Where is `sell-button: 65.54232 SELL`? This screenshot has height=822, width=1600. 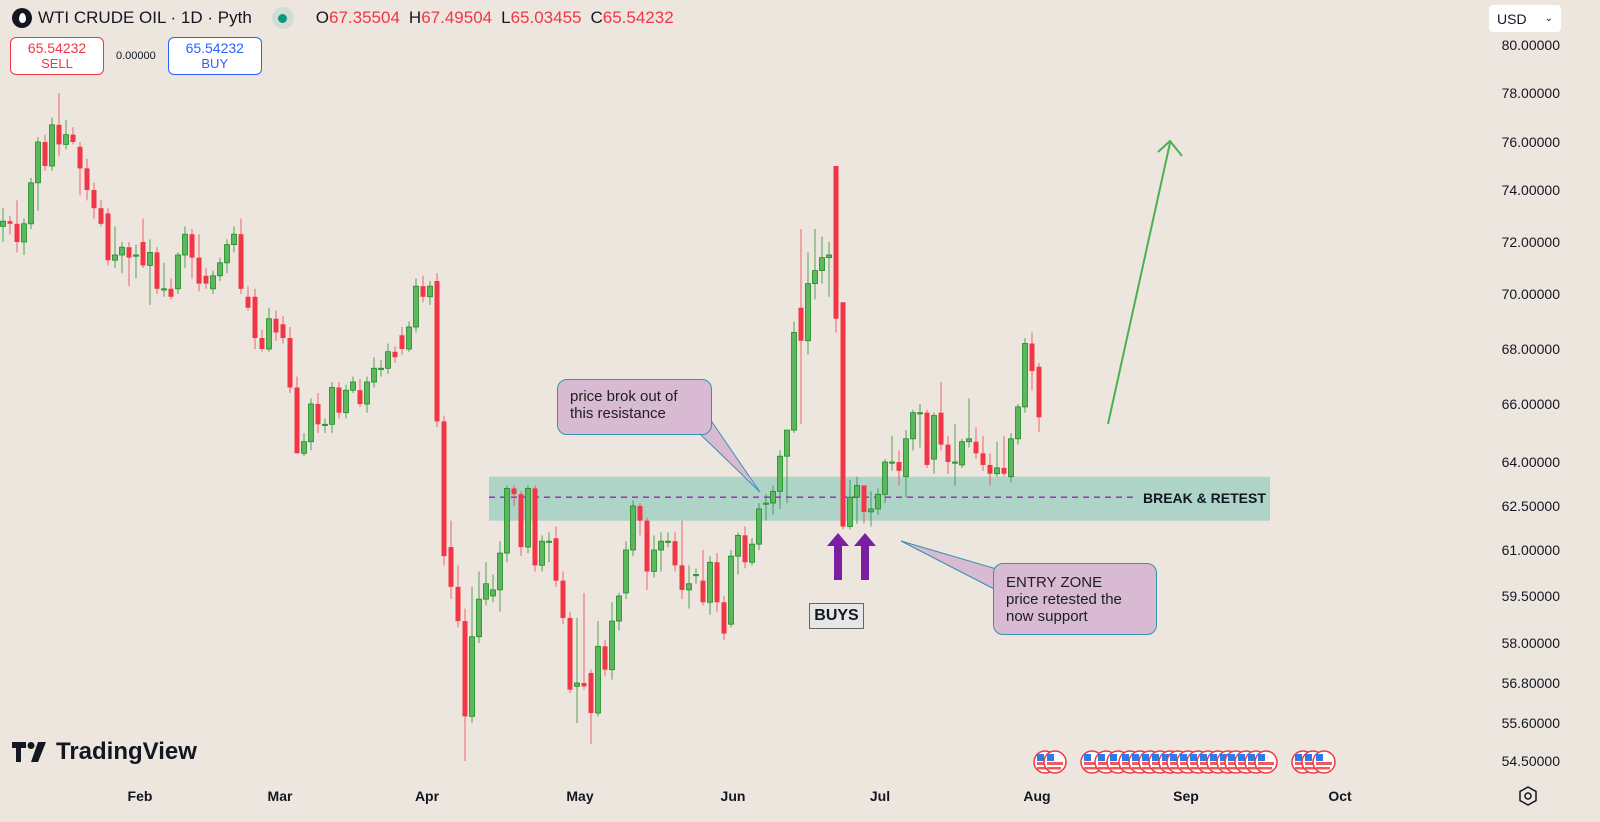 sell-button: 65.54232 SELL is located at coordinates (57, 56).